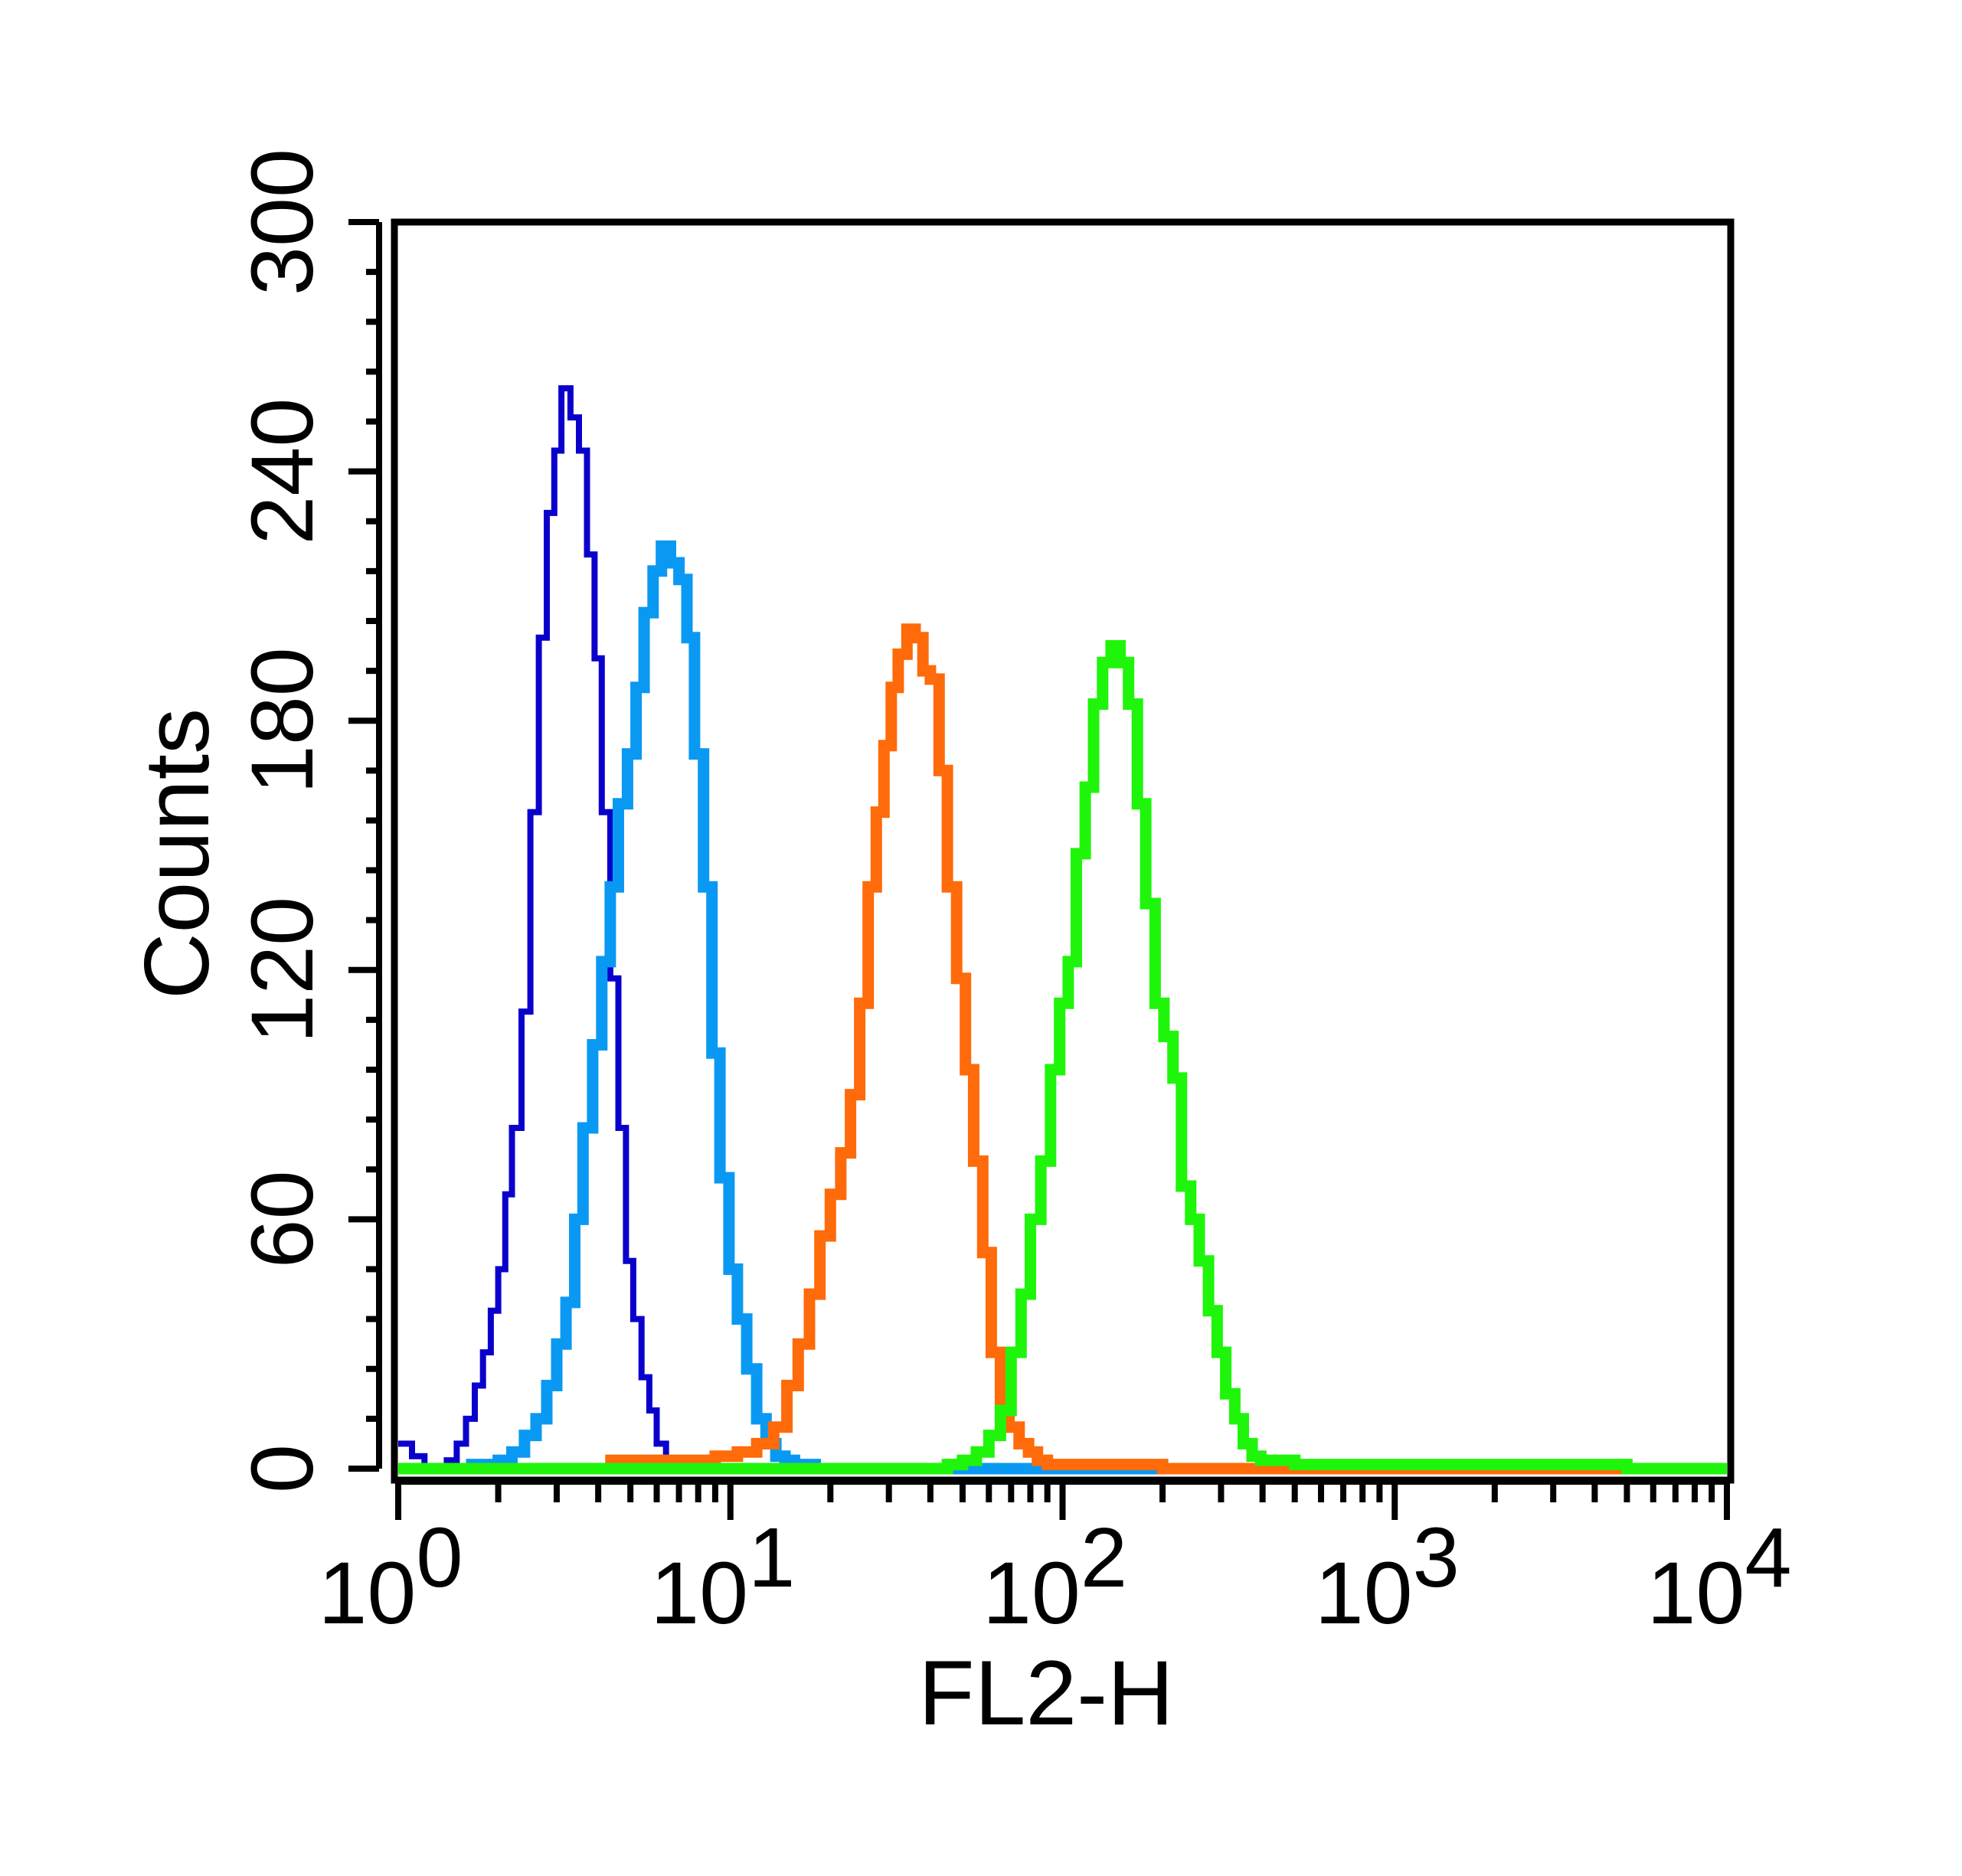 The height and width of the screenshot is (1876, 1962). What do you see at coordinates (1387, 1577) in the screenshot?
I see `x-tick-label: 10³` at bounding box center [1387, 1577].